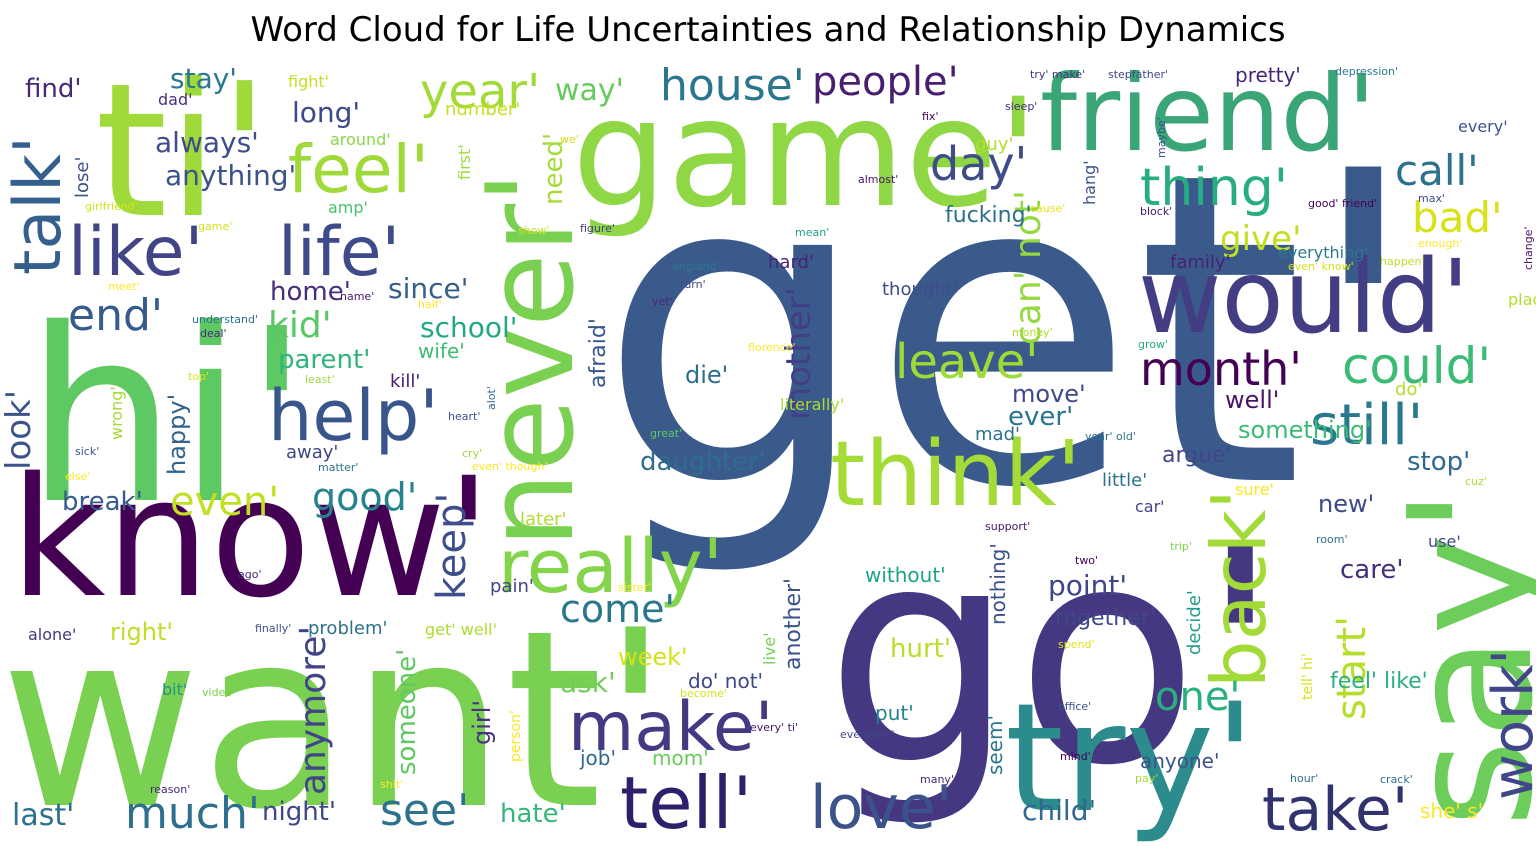 The height and width of the screenshot is (846, 1536). What do you see at coordinates (774, 727) in the screenshot?
I see `word-189: every' ti'` at bounding box center [774, 727].